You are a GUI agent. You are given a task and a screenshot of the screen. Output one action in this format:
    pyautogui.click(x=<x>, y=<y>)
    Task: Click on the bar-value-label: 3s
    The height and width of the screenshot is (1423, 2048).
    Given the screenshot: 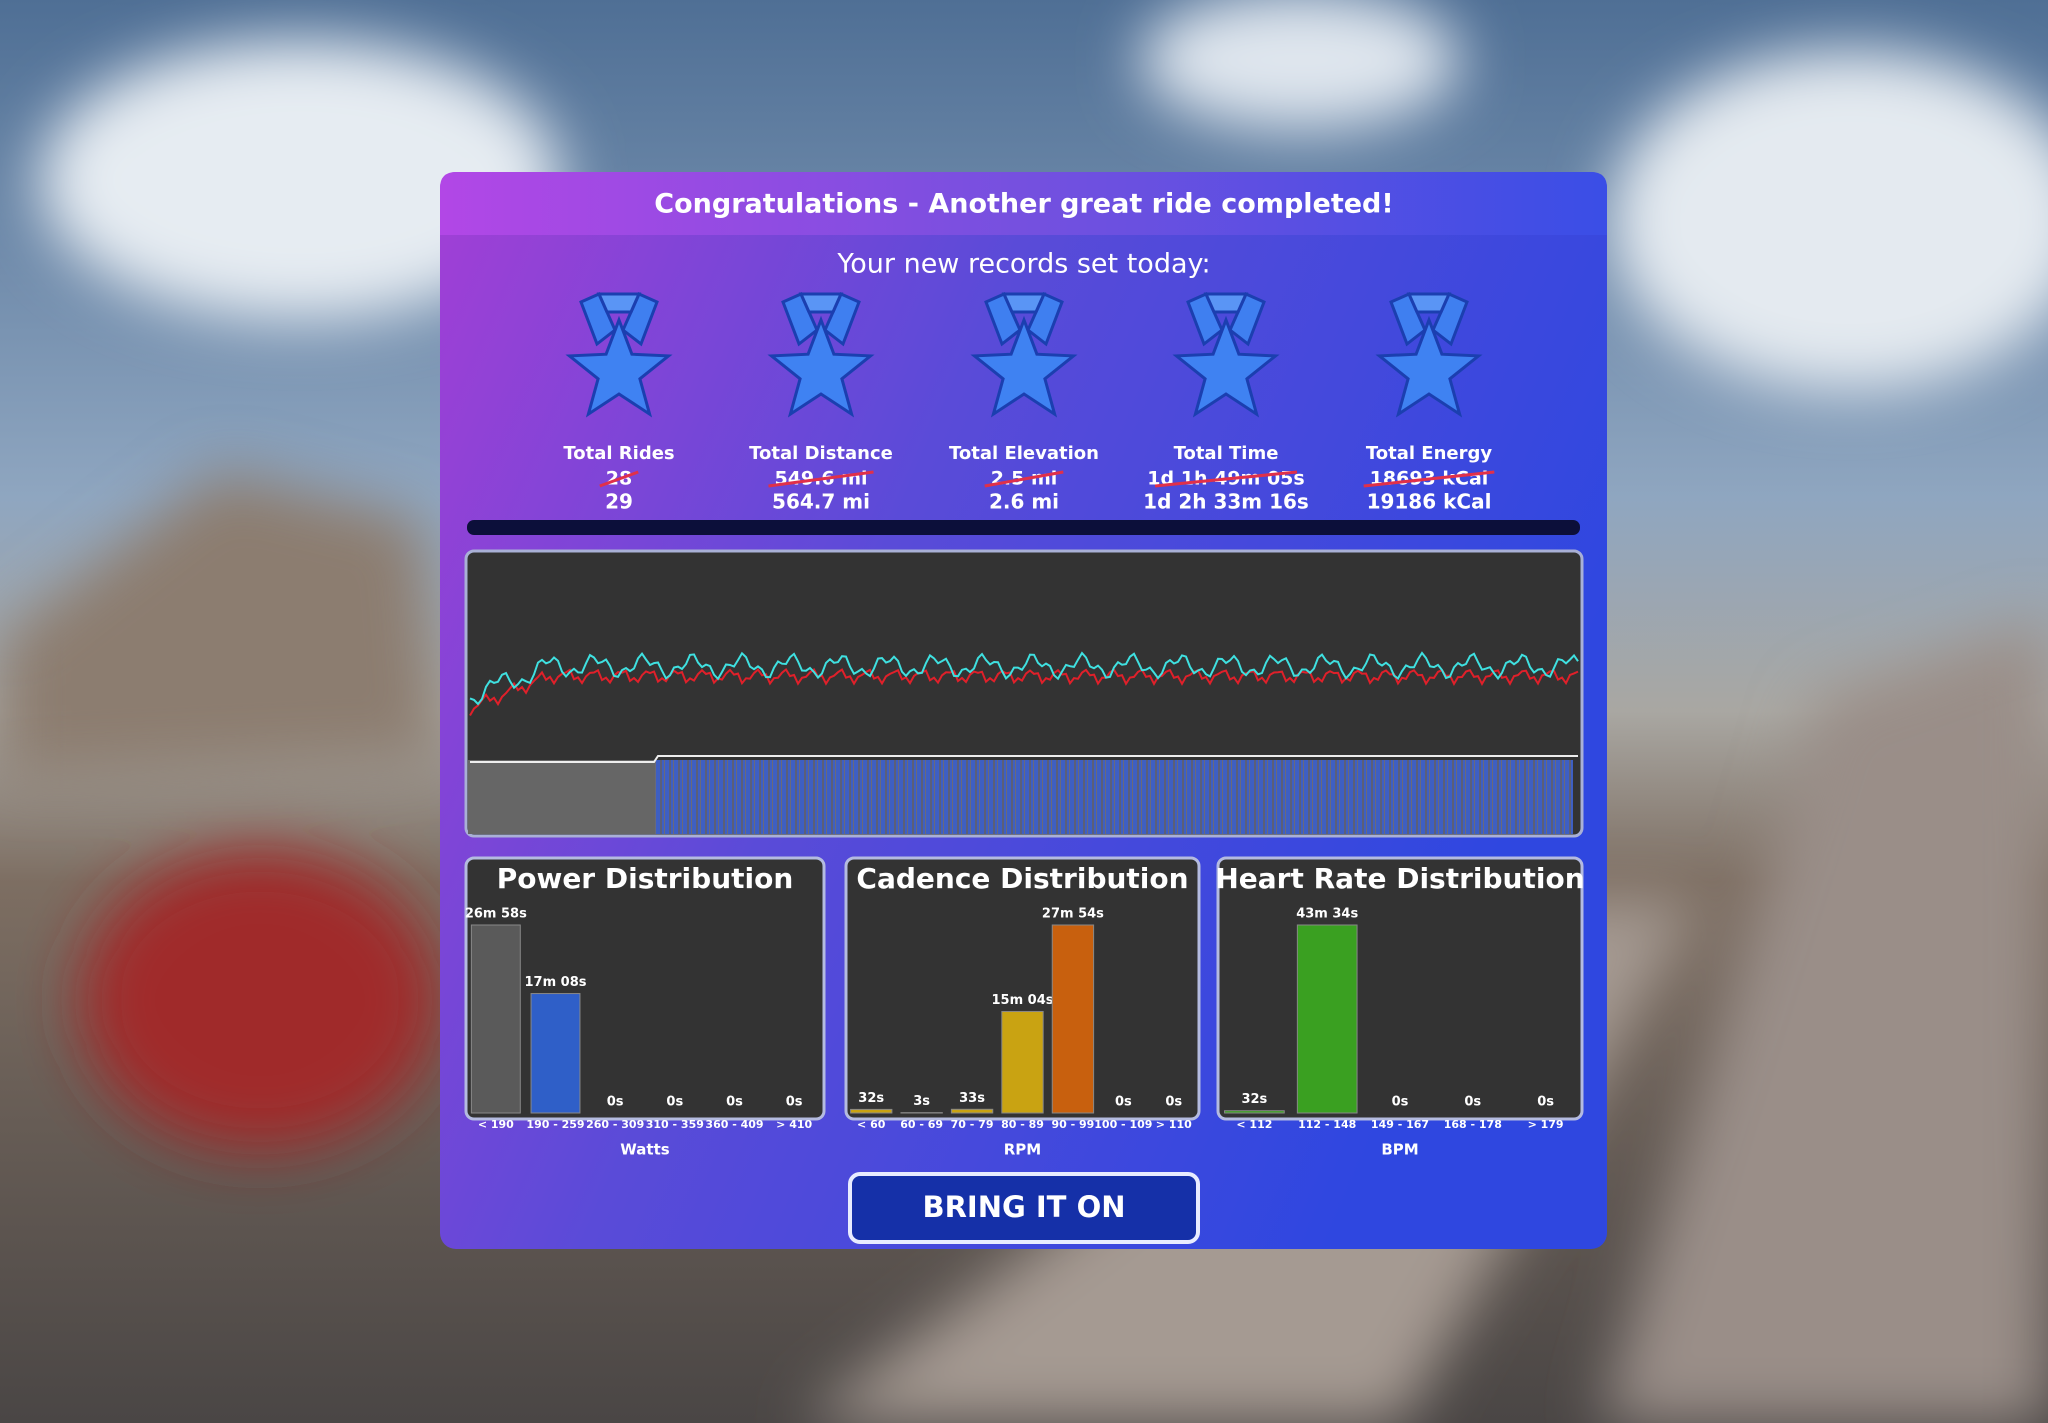 What is the action you would take?
    pyautogui.click(x=921, y=1101)
    